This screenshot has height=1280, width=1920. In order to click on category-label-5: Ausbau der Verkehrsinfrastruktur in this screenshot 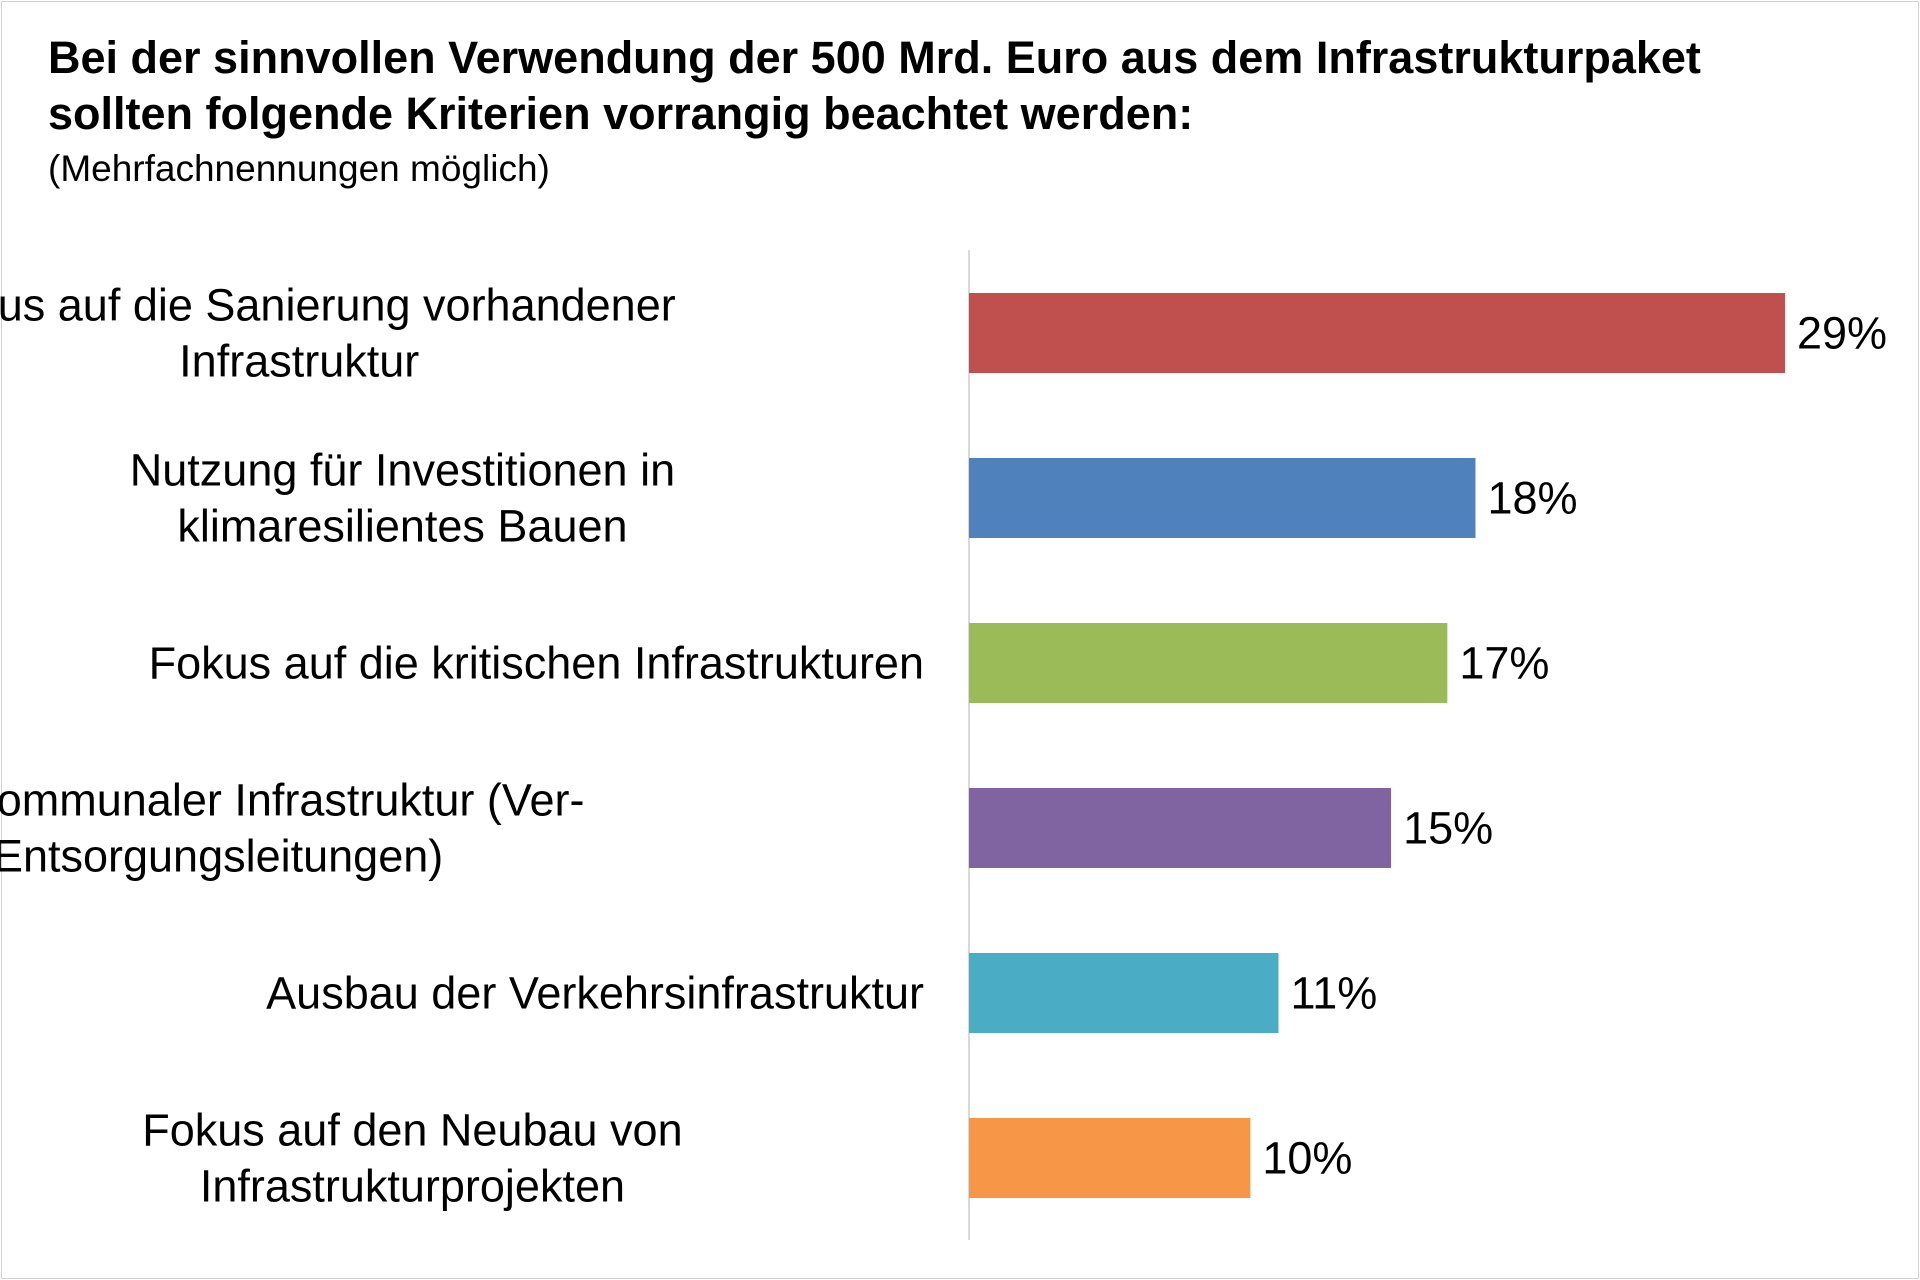, I will do `click(595, 993)`.